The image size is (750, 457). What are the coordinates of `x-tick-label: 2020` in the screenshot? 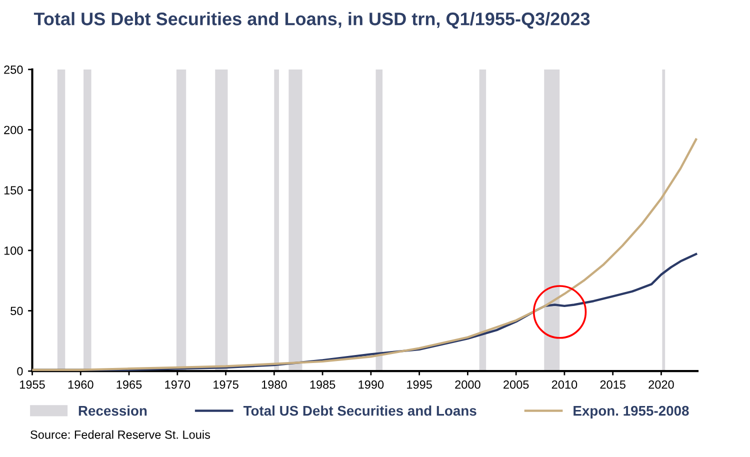 It's located at (661, 384).